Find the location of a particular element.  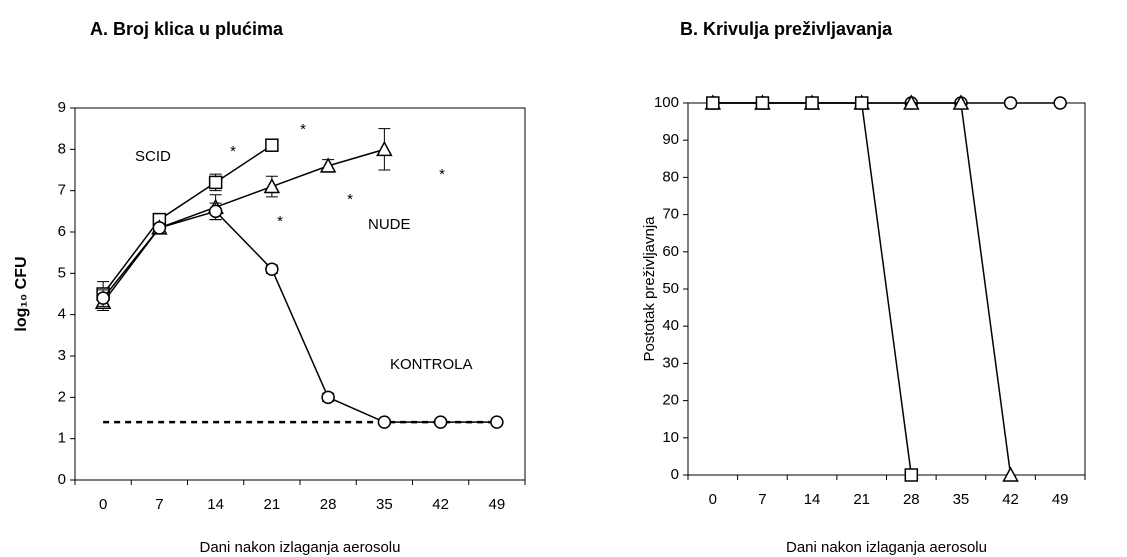

y-tick-label: 90 is located at coordinates (670, 139).